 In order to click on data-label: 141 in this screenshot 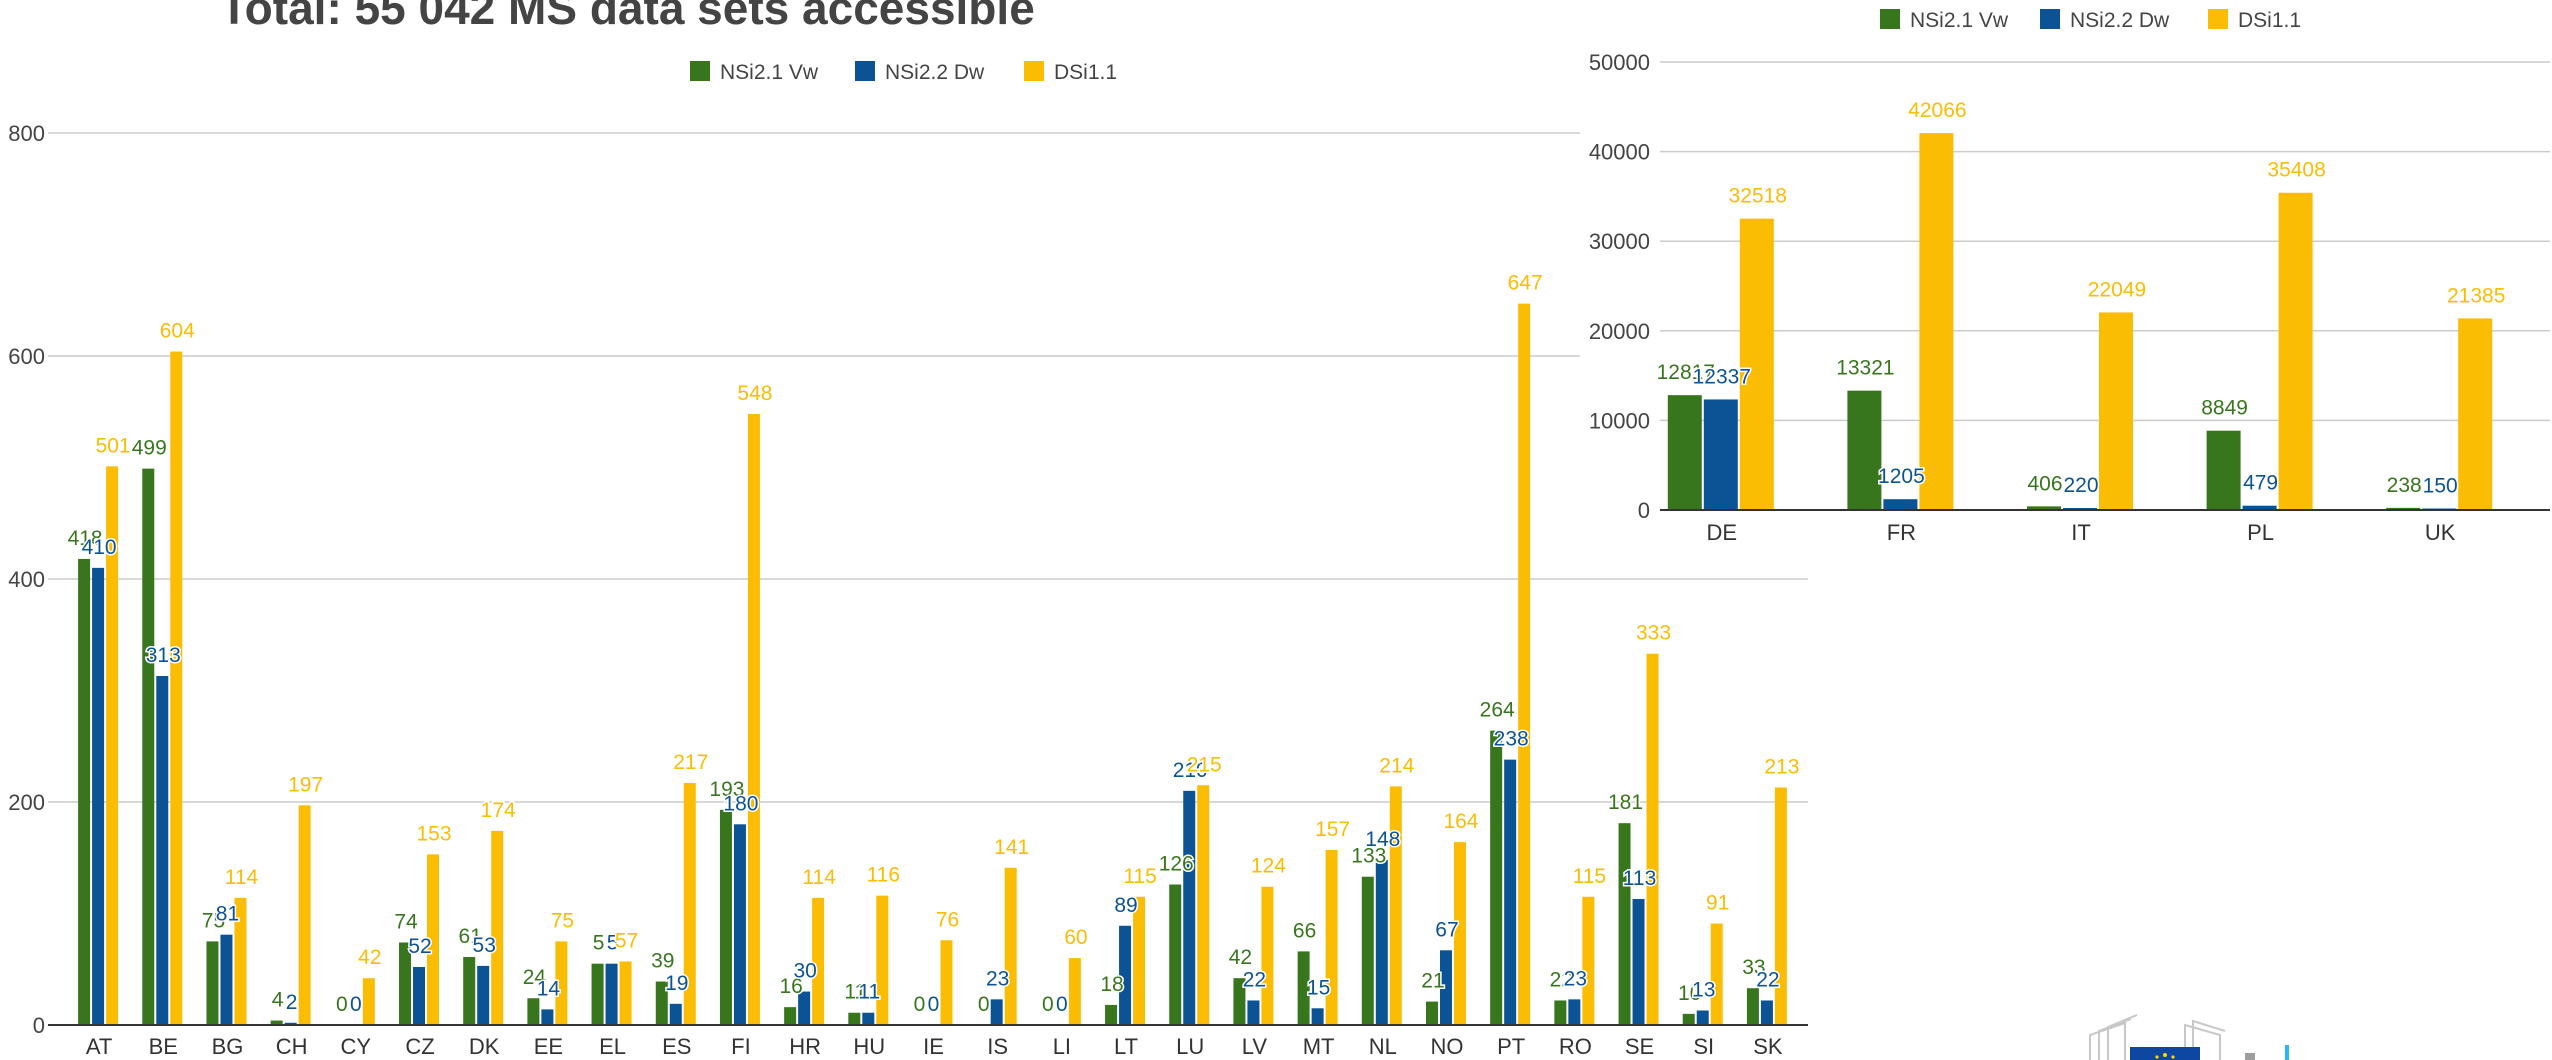, I will do `click(1011, 847)`.